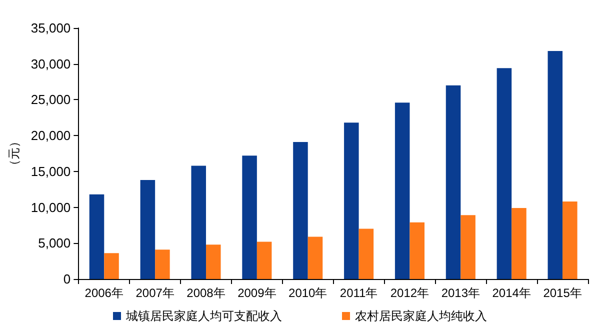 This screenshot has height=331, width=600. Describe the element at coordinates (14, 154) in the screenshot. I see `y-axis-title: （元）` at that location.